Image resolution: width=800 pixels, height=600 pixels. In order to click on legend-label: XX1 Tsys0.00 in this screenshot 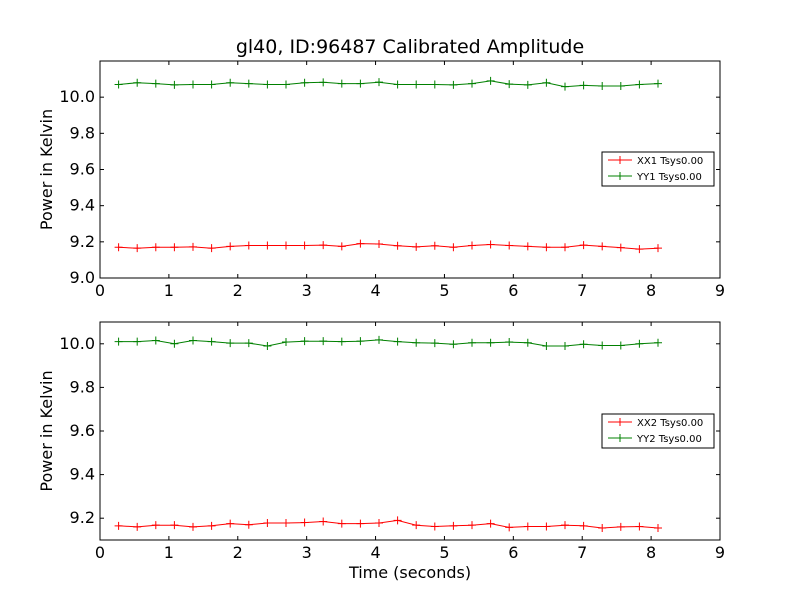, I will do `click(670, 161)`.